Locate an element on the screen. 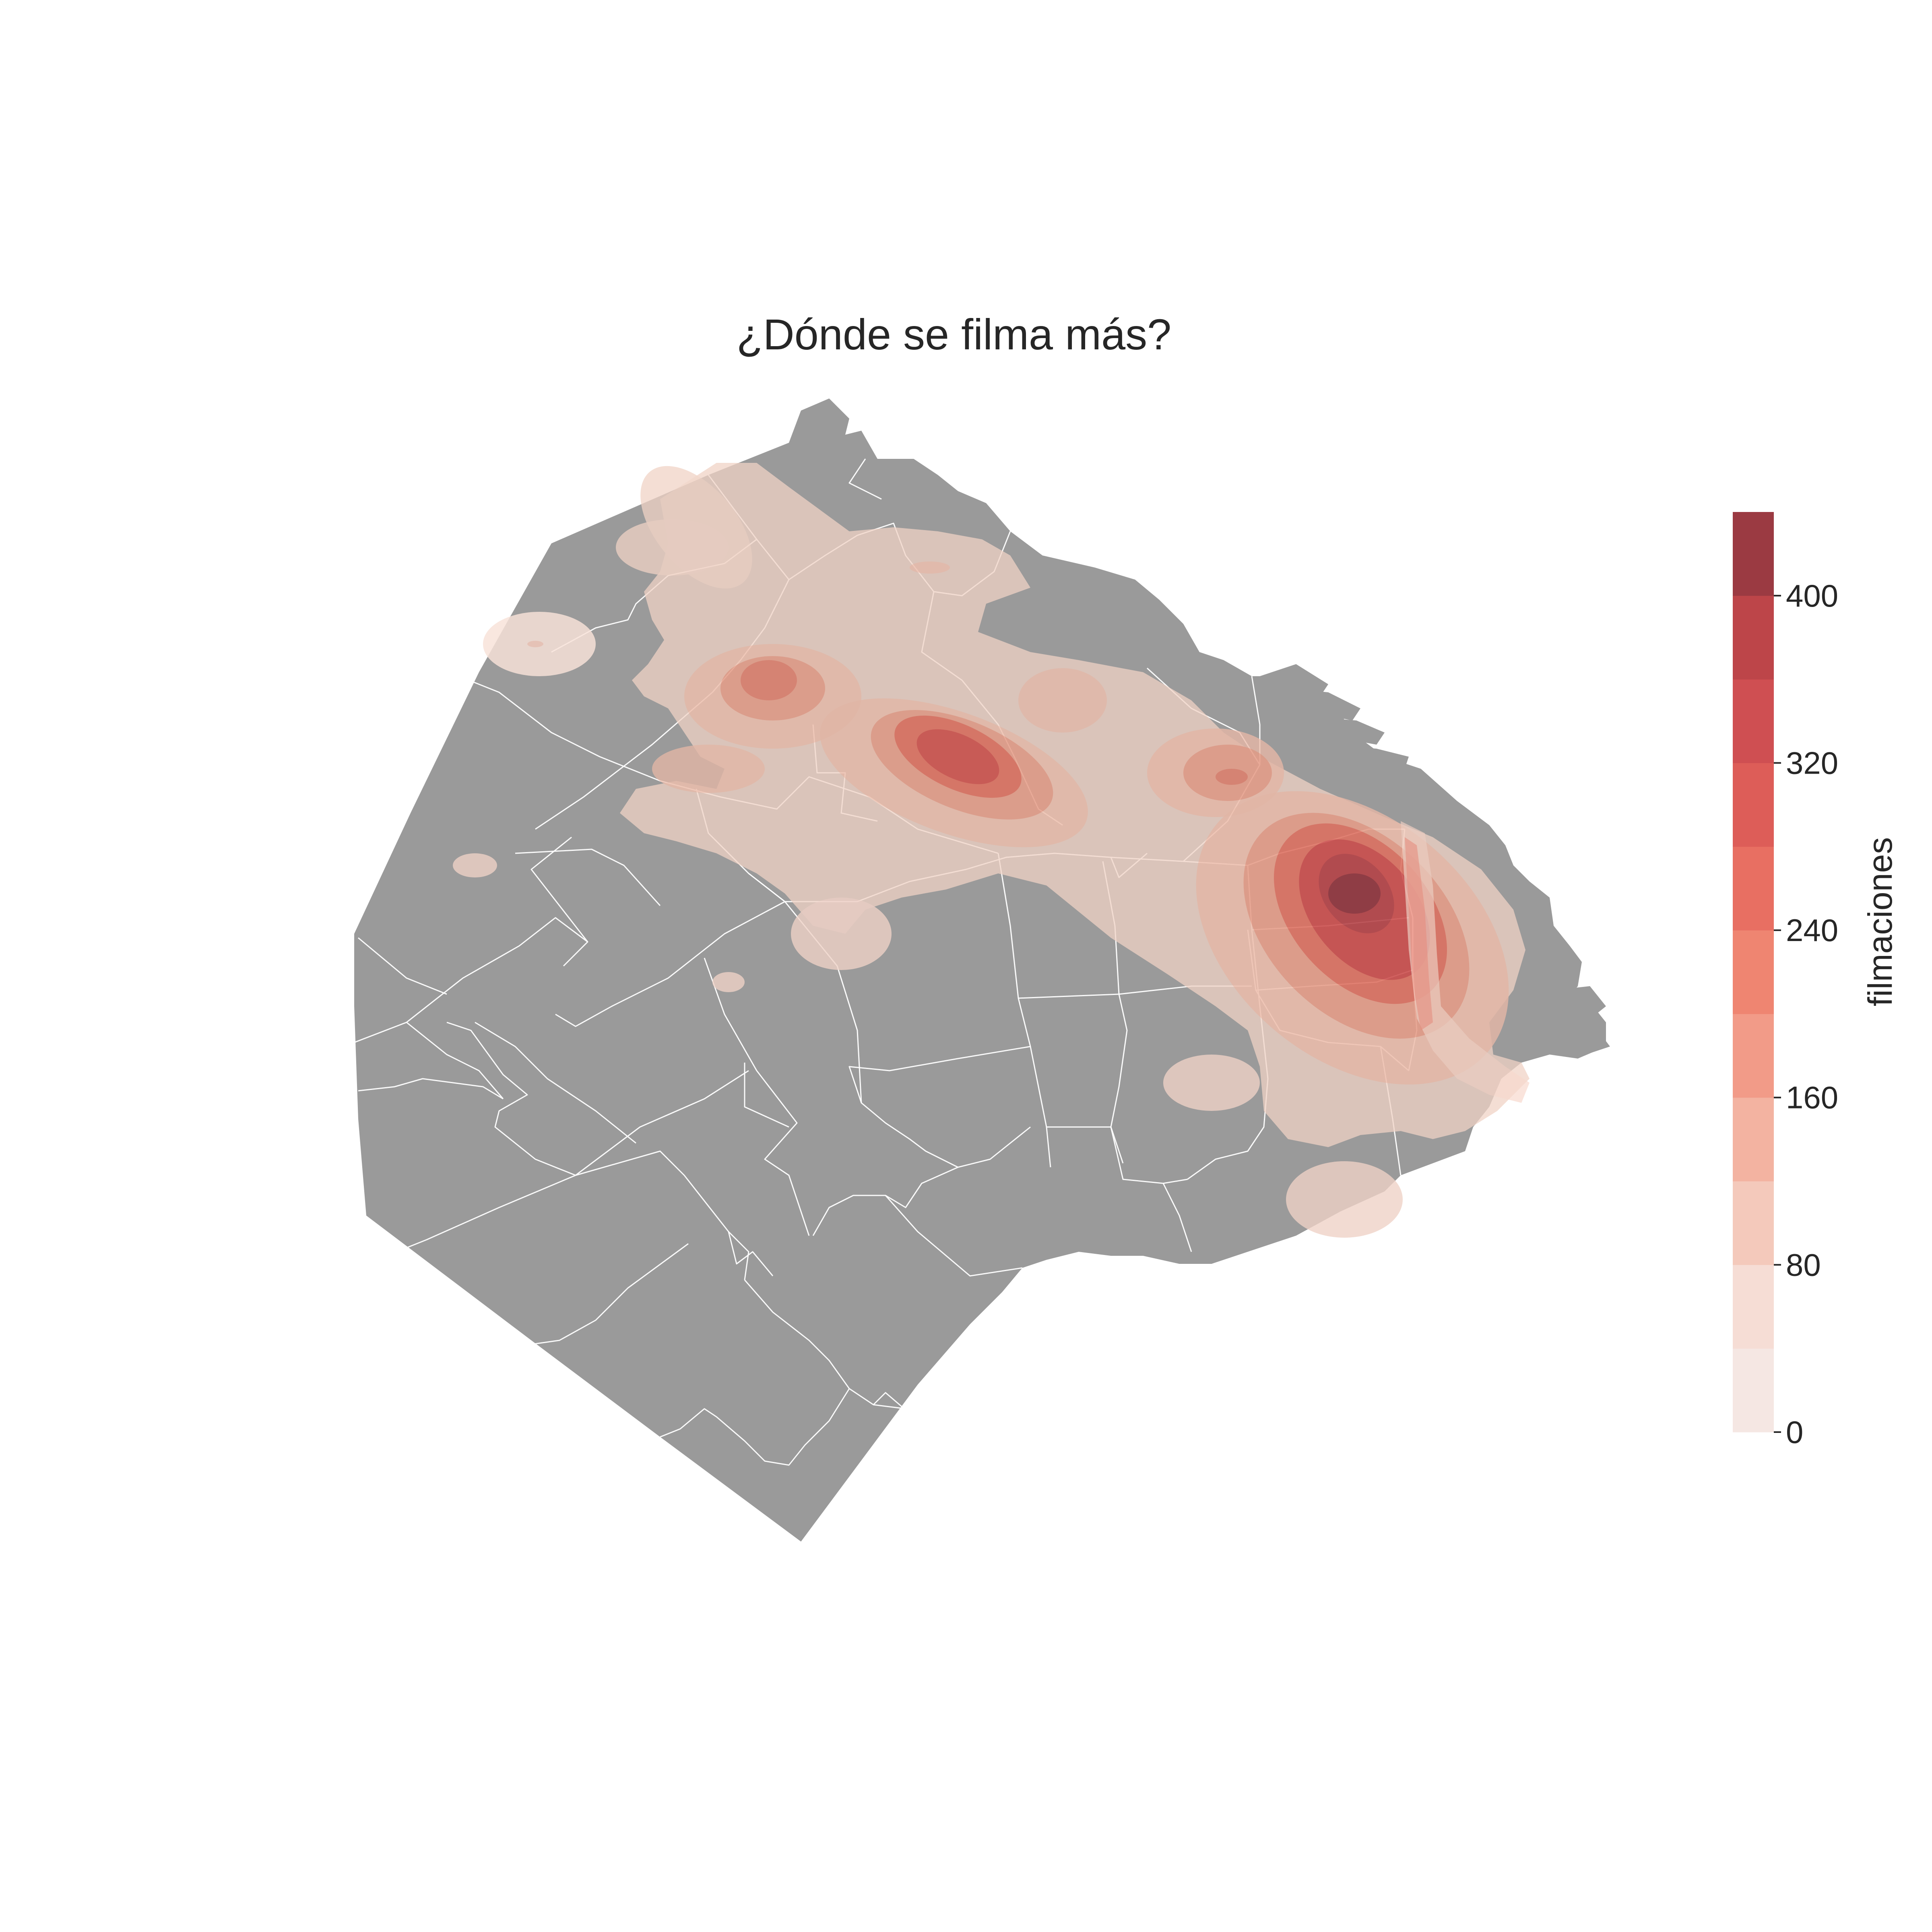  density-coast-strip-inner is located at coordinates (1419, 933).